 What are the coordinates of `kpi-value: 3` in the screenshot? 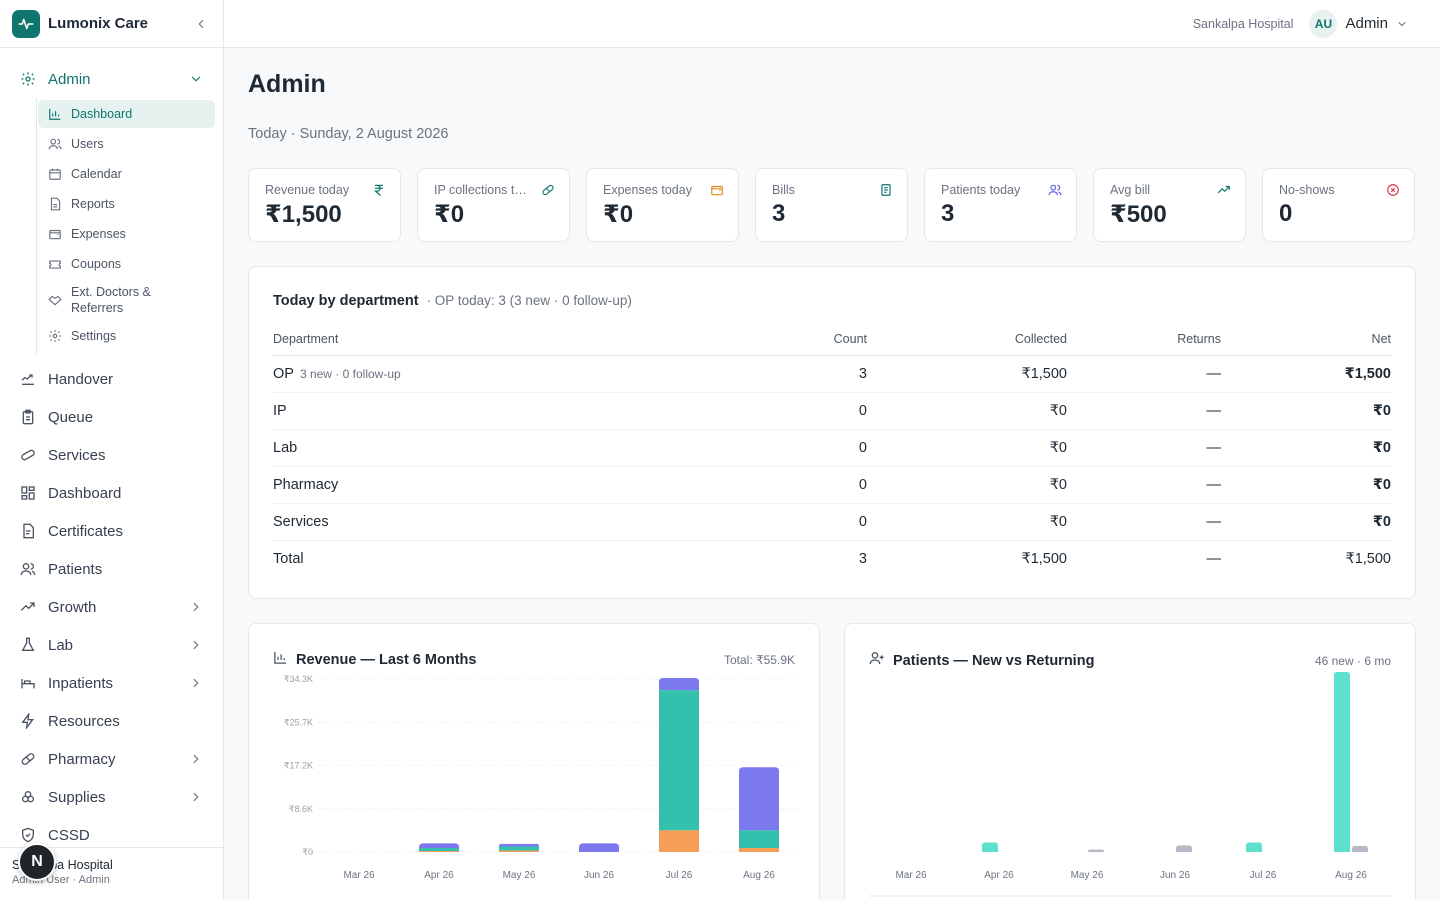 It's located at (779, 213).